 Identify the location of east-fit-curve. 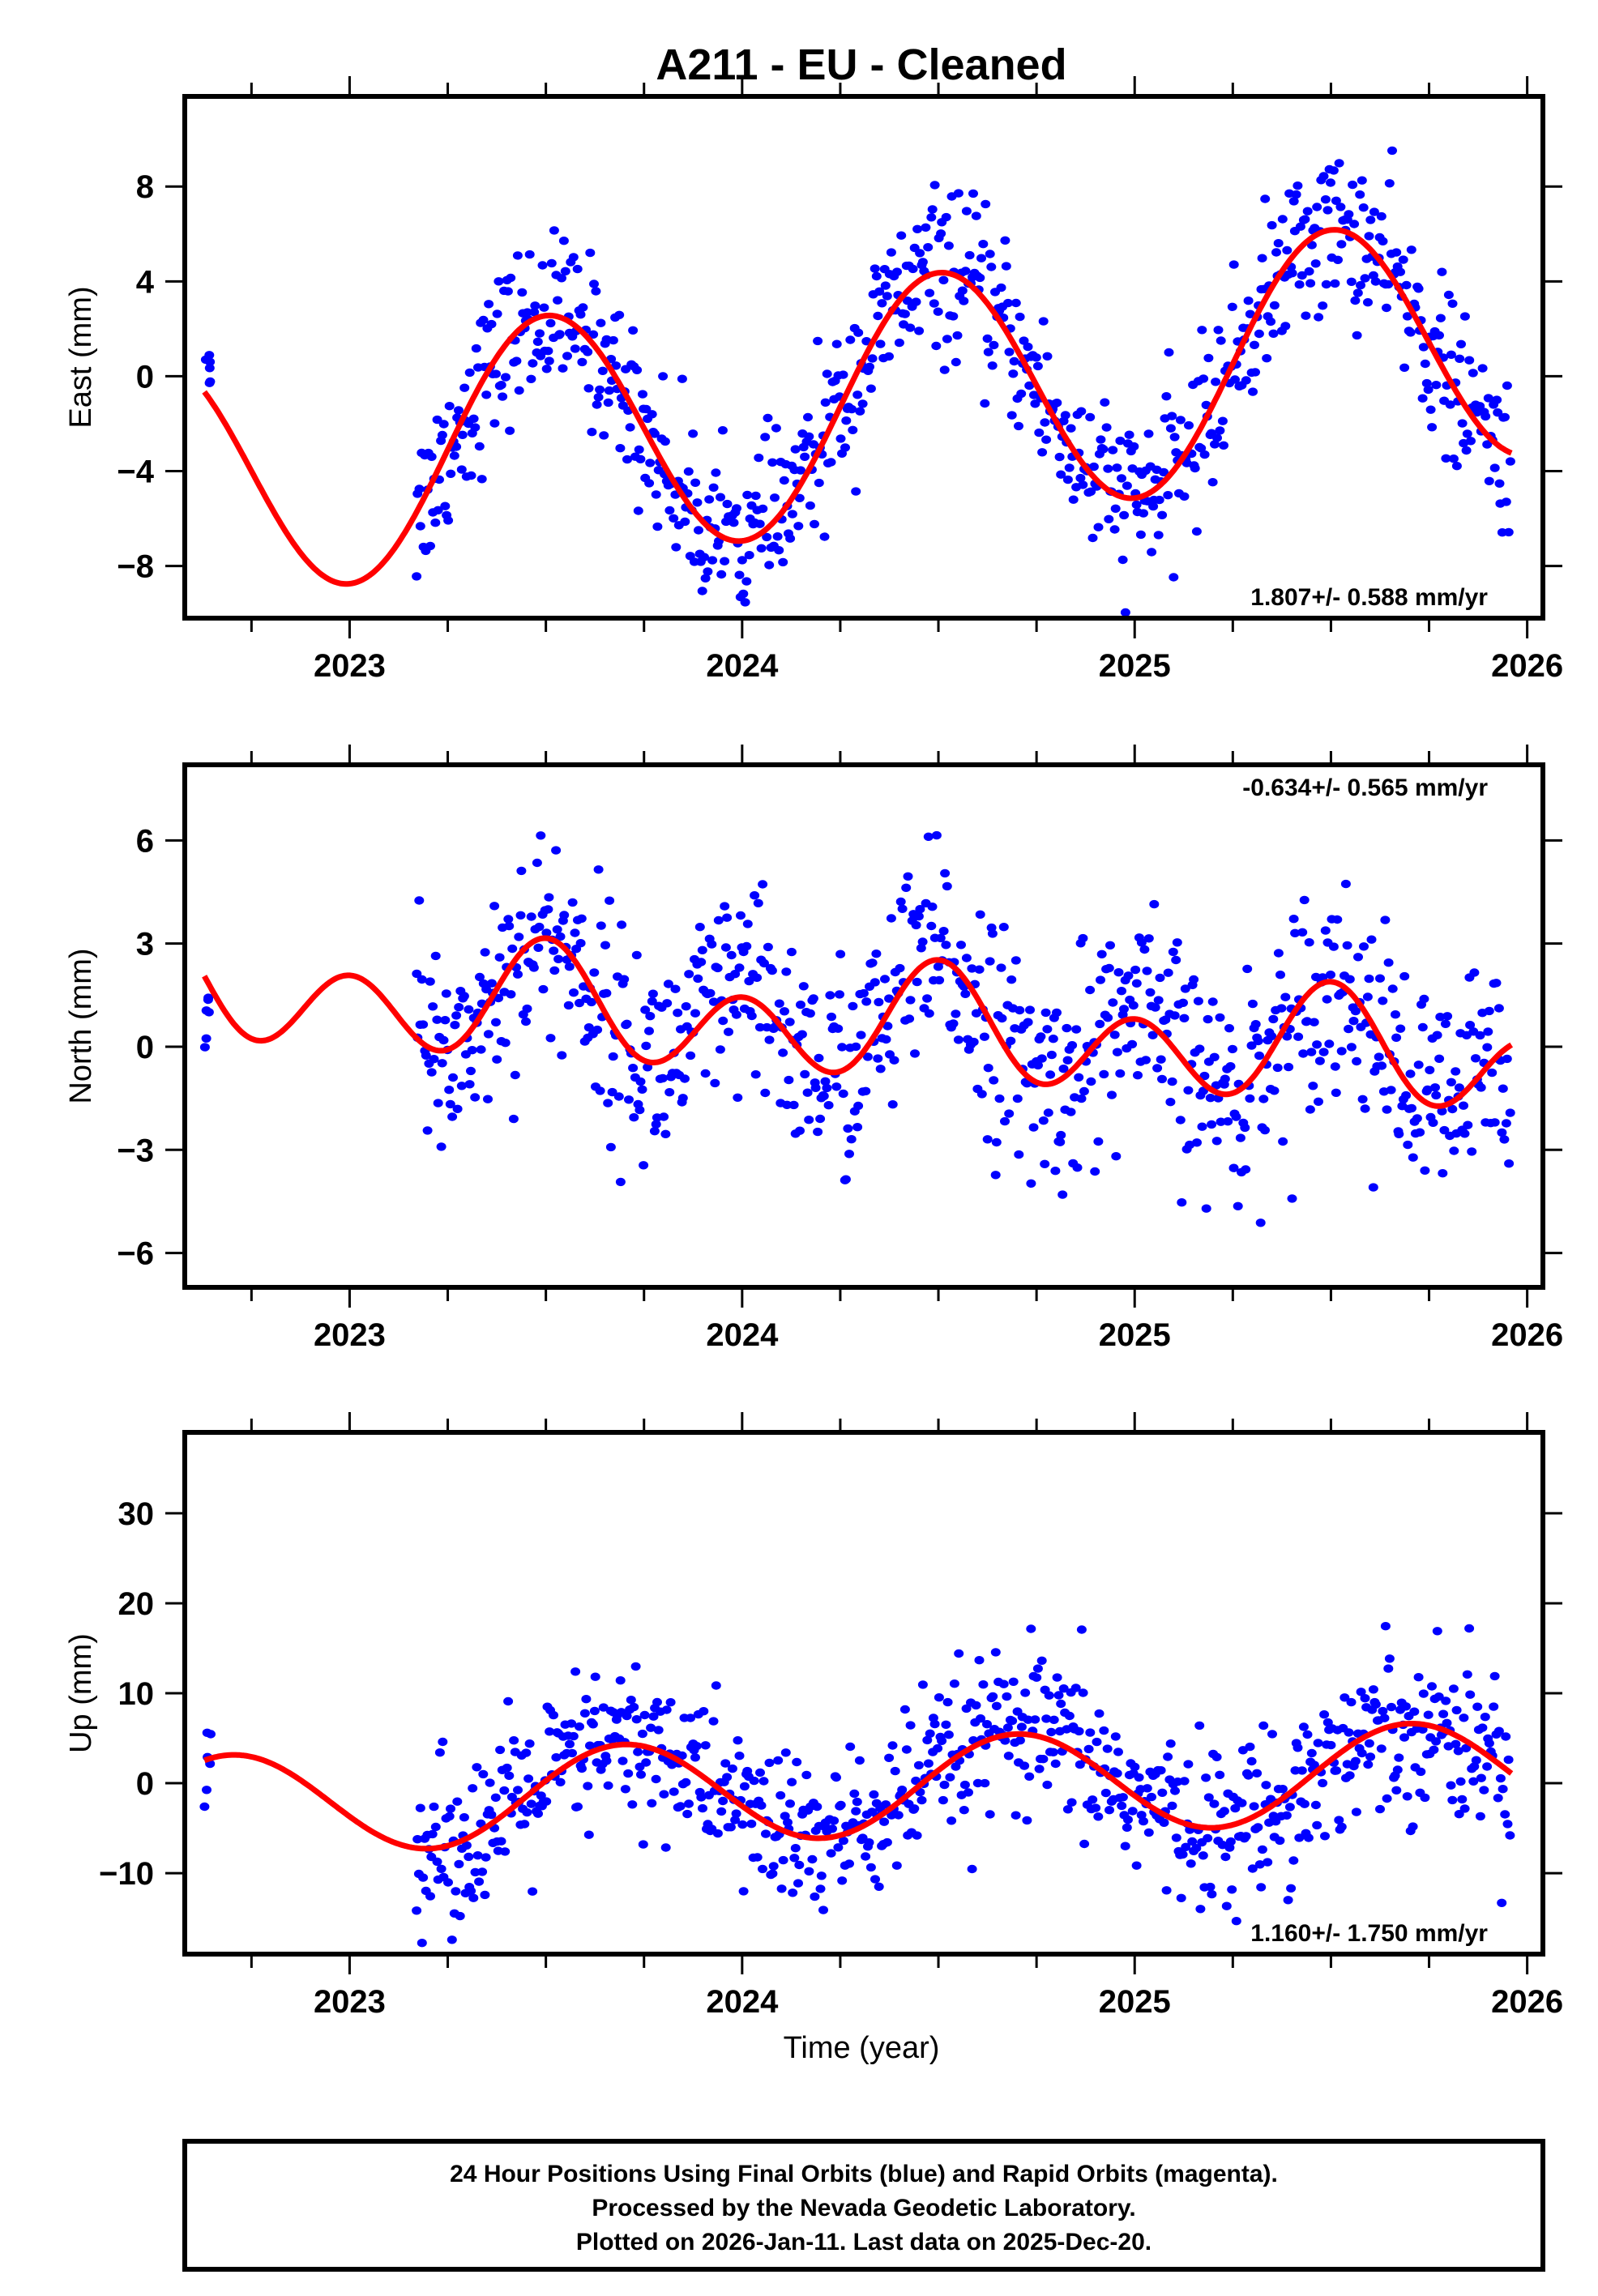
(857, 407).